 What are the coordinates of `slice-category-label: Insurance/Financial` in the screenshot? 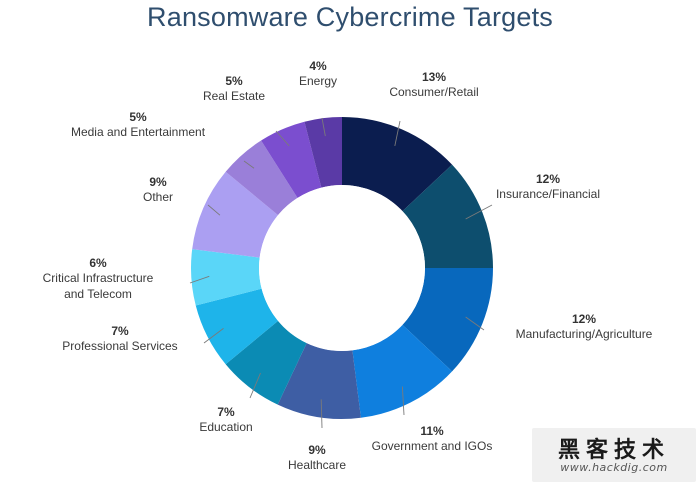 It's located at (548, 194).